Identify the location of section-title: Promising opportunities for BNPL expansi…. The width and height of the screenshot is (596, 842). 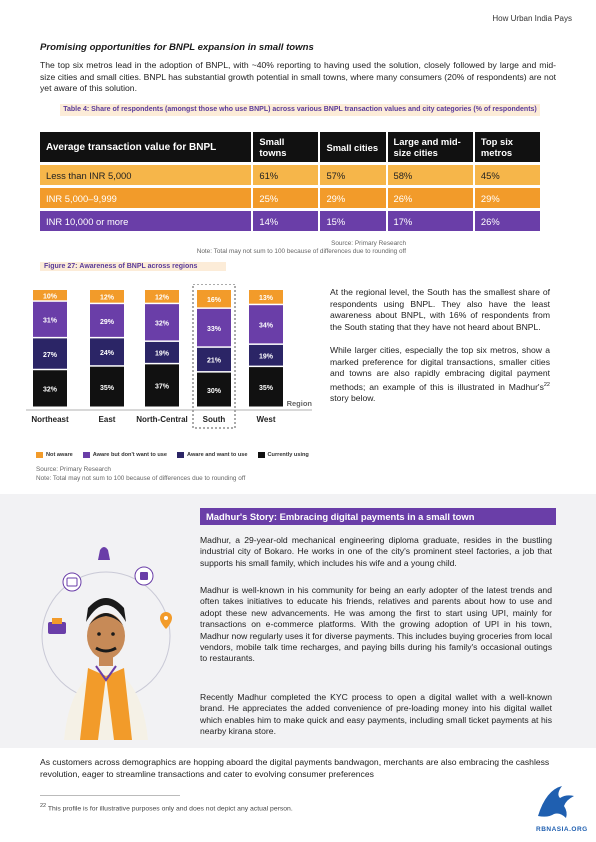
(177, 47).